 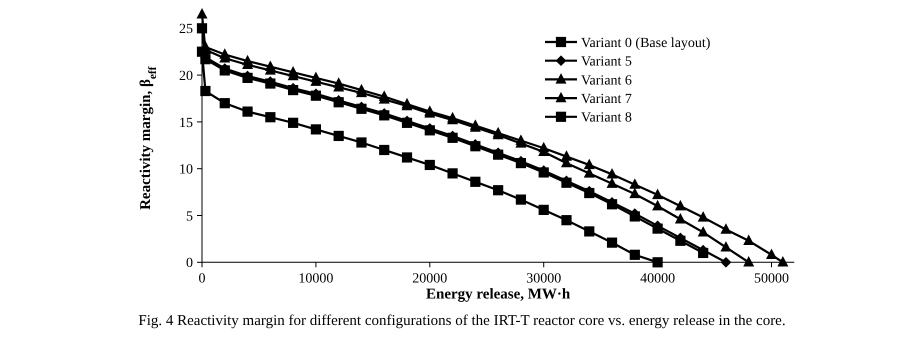 I want to click on legend-label: Variant 6, so click(x=606, y=80).